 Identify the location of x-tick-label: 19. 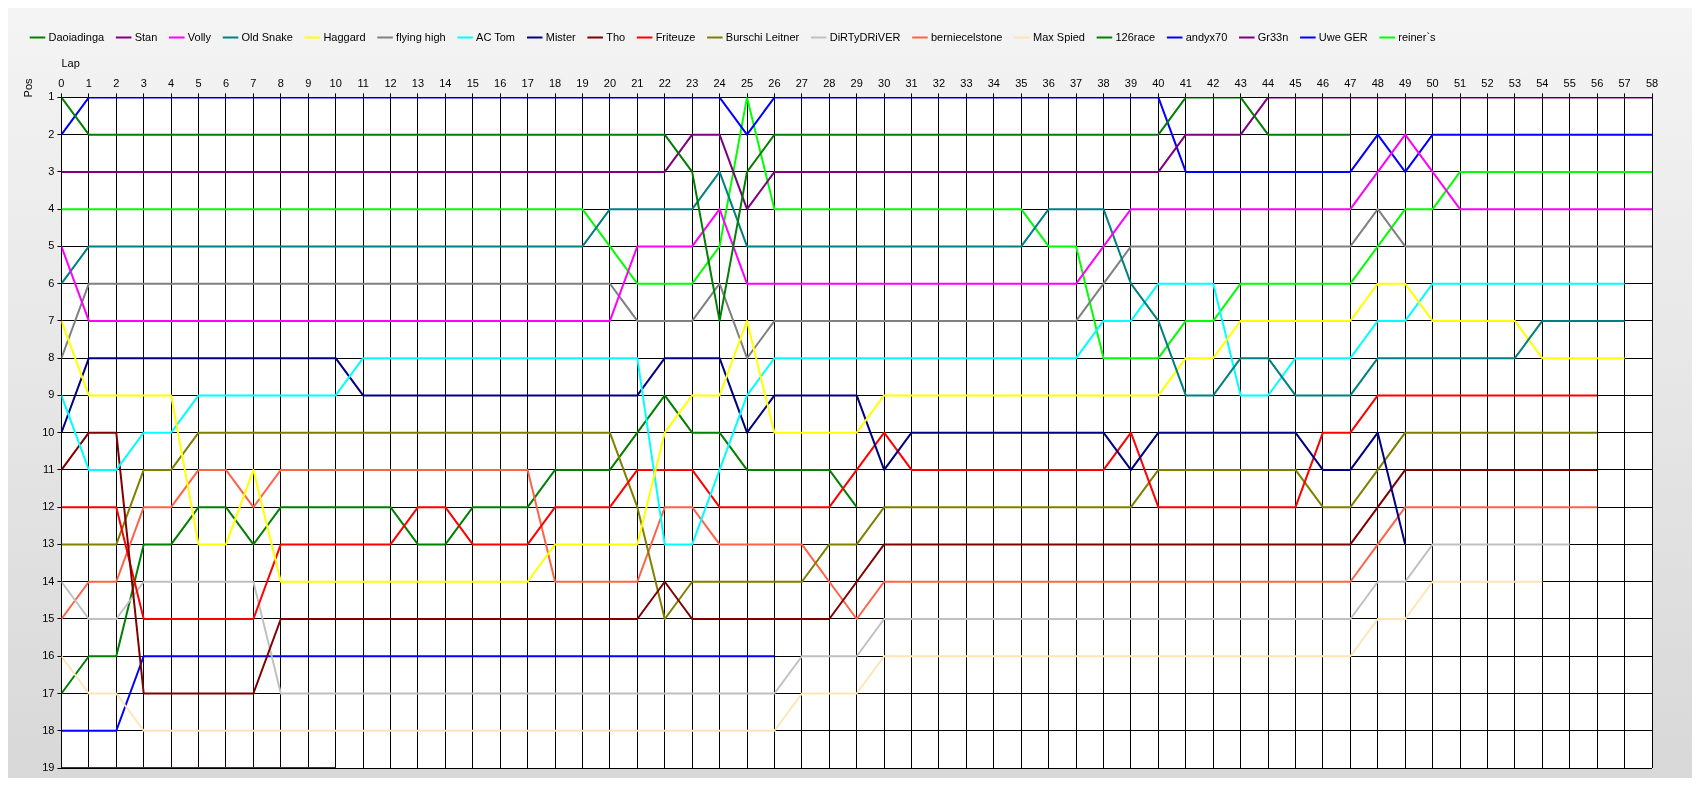
(582, 82).